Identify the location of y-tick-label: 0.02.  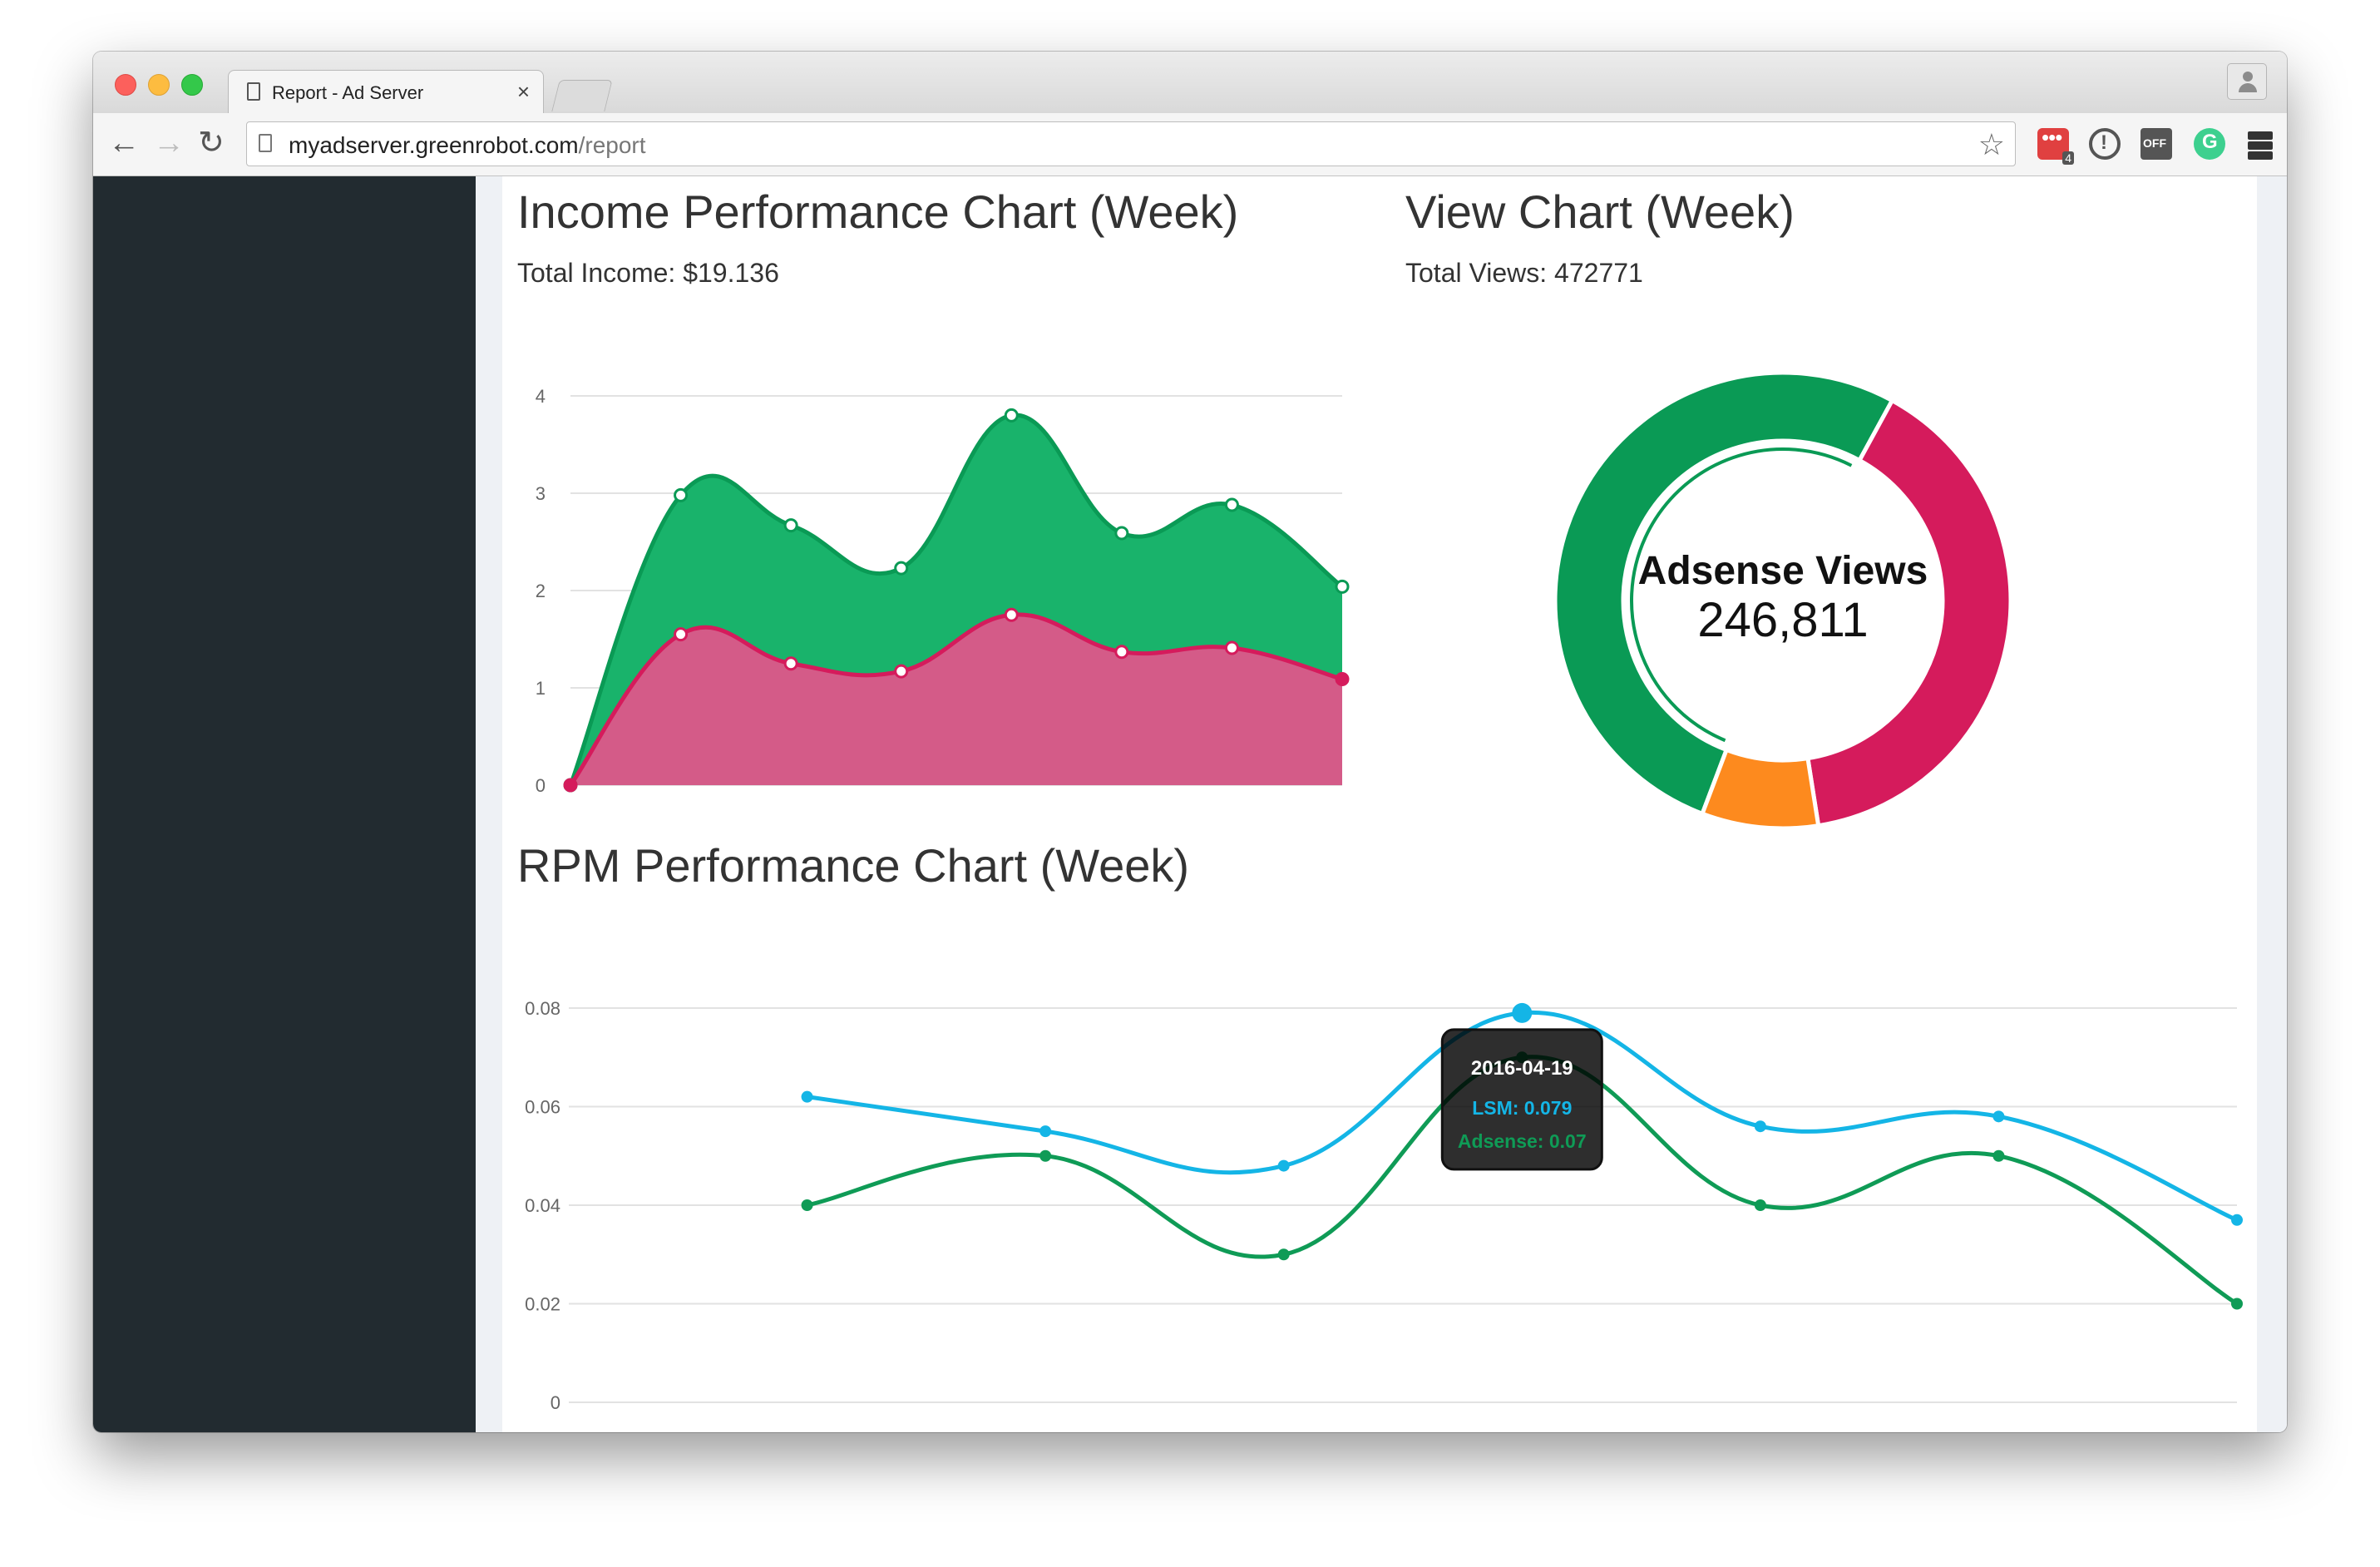
(542, 1304).